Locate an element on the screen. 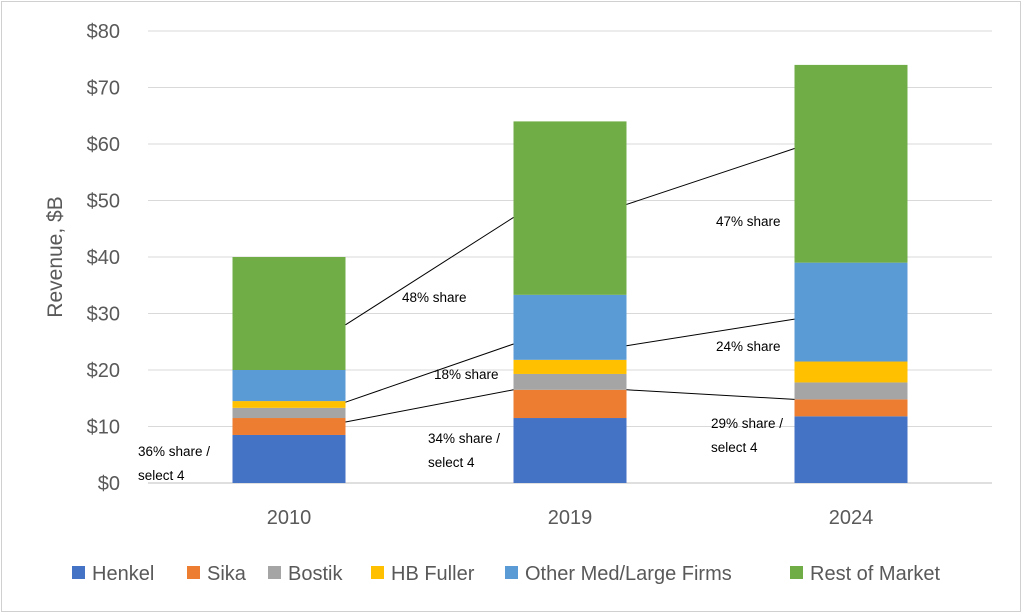 Image resolution: width=1024 pixels, height=615 pixels. y-tick-label: $20 is located at coordinates (103, 371).